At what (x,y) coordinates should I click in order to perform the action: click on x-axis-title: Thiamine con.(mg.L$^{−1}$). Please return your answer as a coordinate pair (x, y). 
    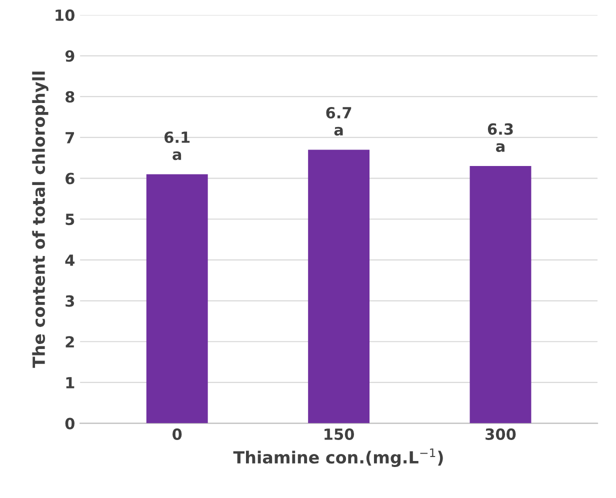
    Looking at the image, I should click on (338, 457).